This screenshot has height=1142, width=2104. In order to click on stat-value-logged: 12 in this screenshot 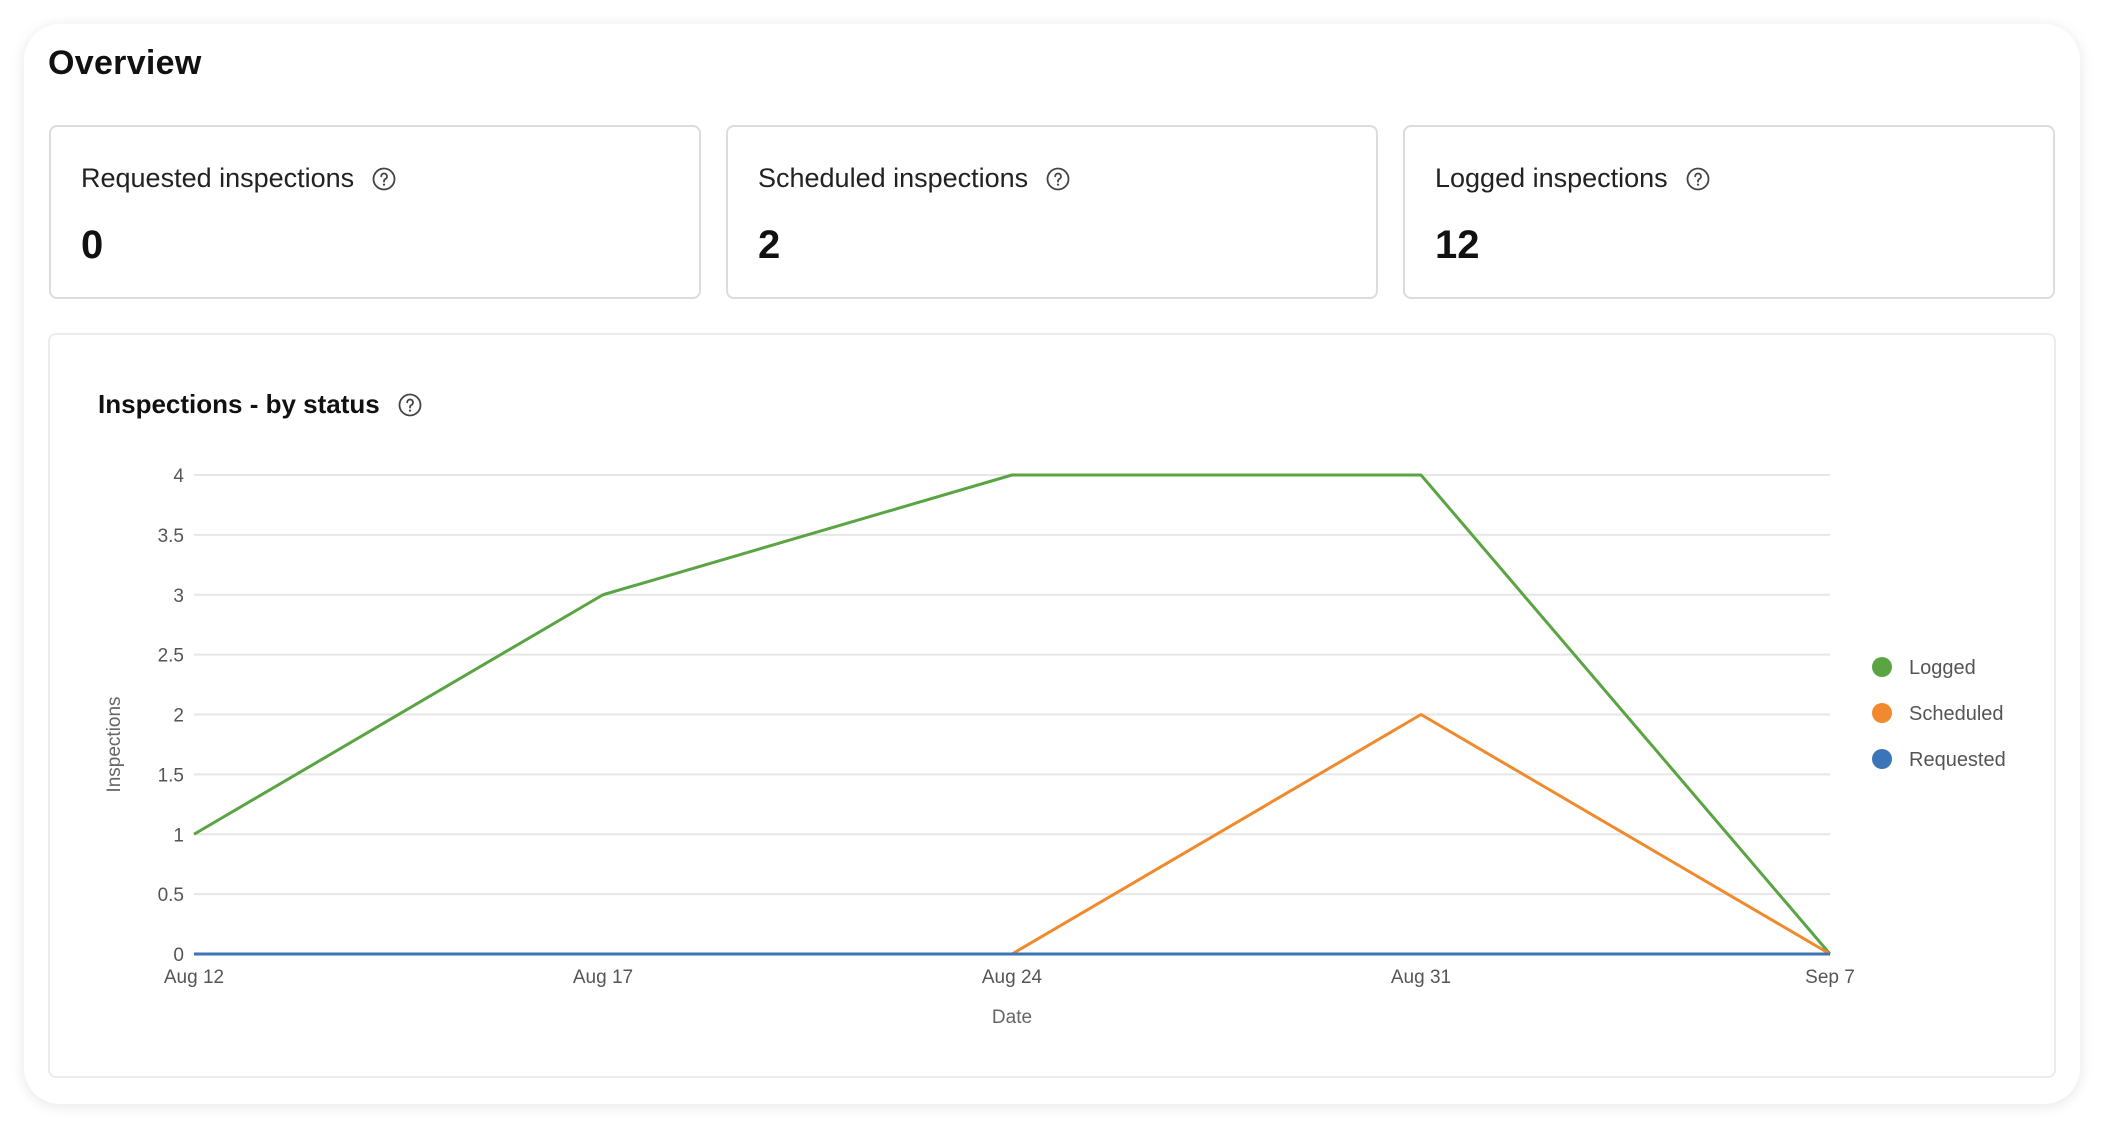, I will do `click(1457, 245)`.